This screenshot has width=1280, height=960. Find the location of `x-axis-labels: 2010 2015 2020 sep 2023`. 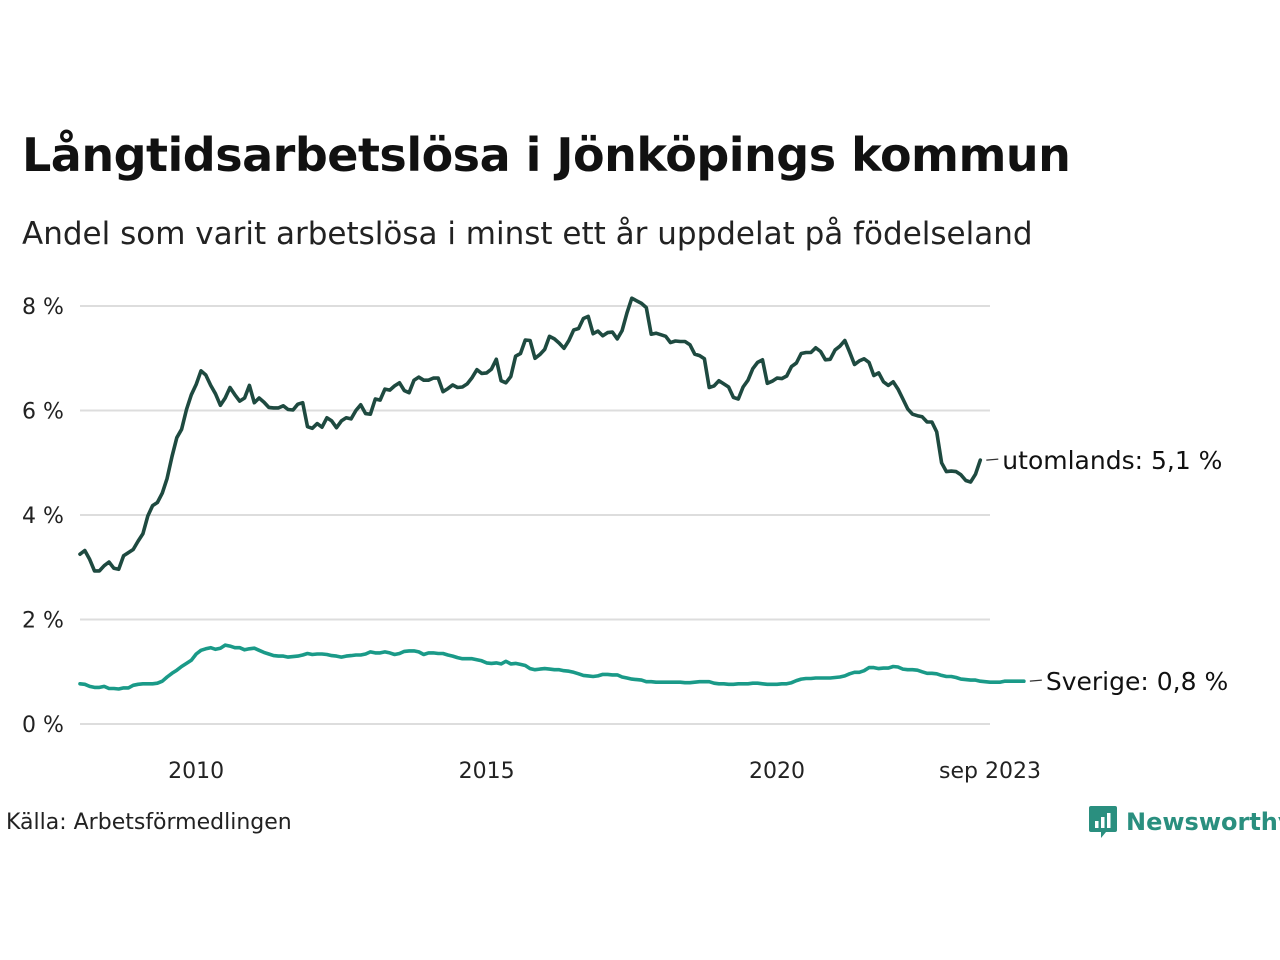

x-axis-labels: 2010 2015 2020 sep 2023 is located at coordinates (604, 771).